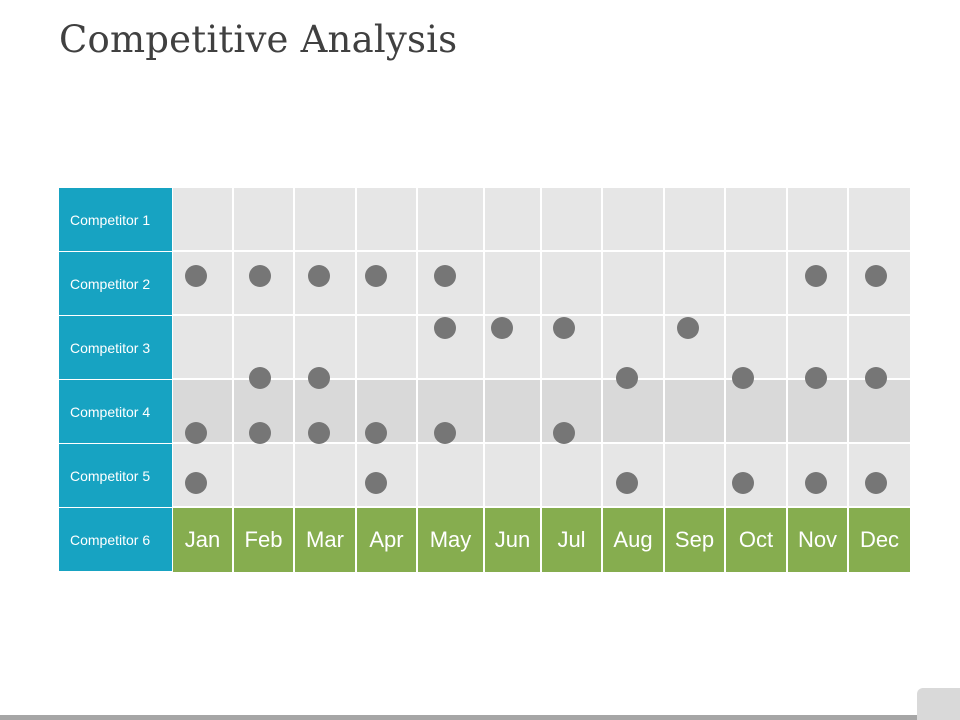 The height and width of the screenshot is (720, 960). I want to click on month-label: Aug, so click(634, 540).